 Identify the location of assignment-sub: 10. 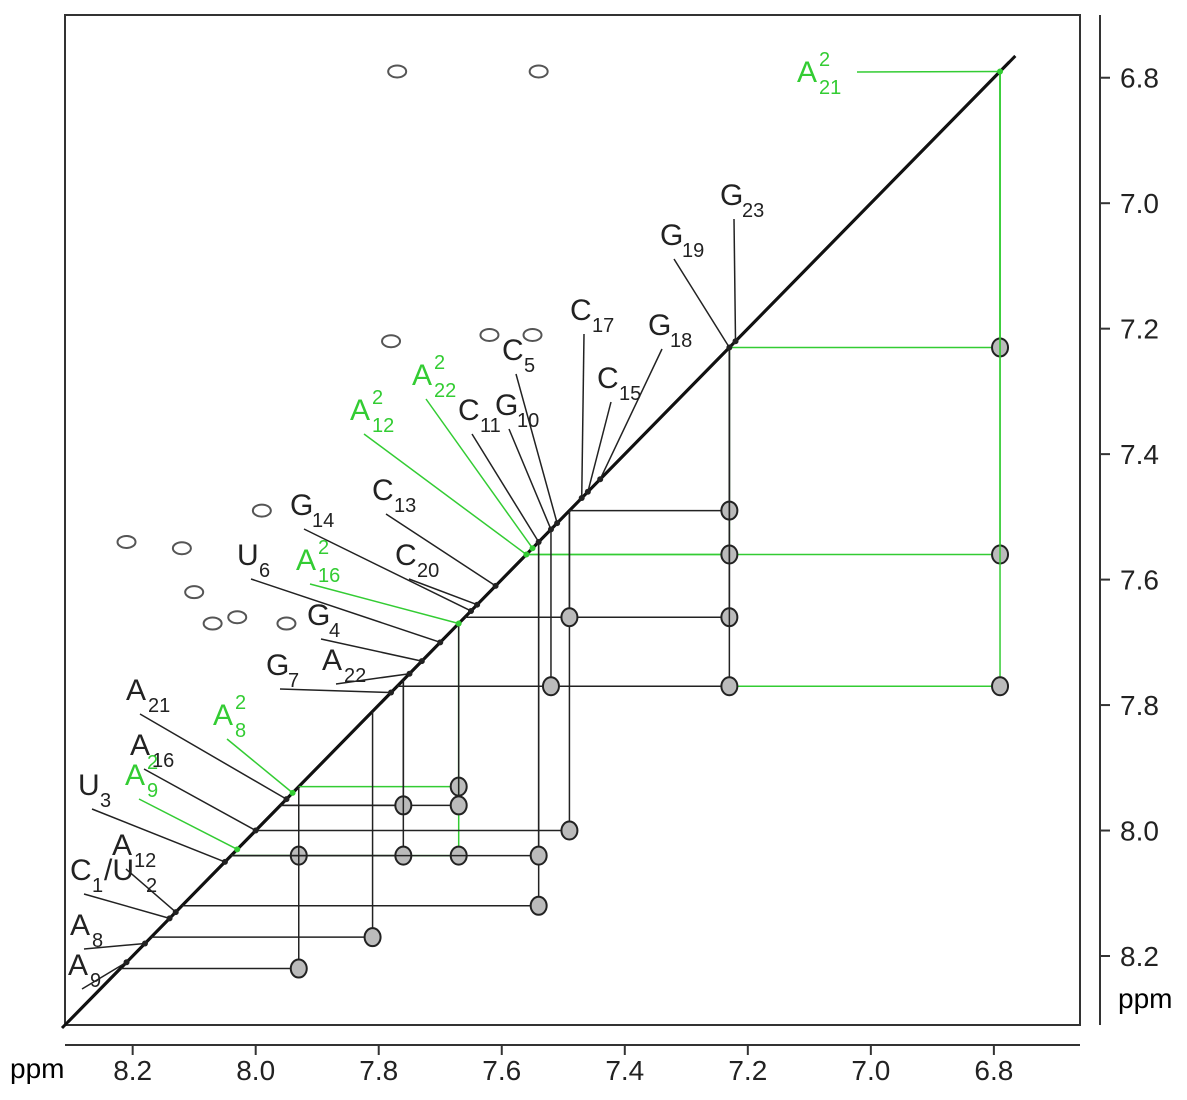
(528, 421).